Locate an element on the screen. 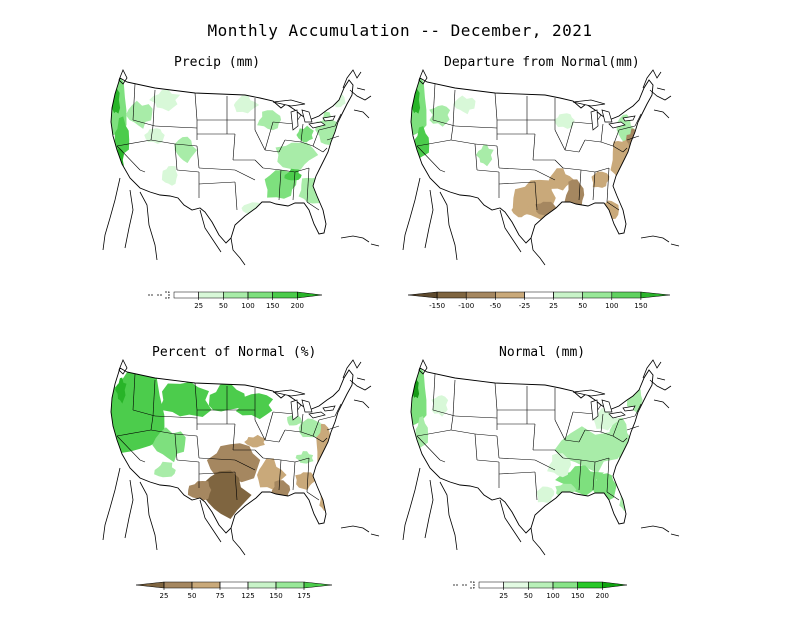 Image resolution: width=800 pixels, height=618 pixels. legend-percent-label-0: 25 is located at coordinates (164, 596).